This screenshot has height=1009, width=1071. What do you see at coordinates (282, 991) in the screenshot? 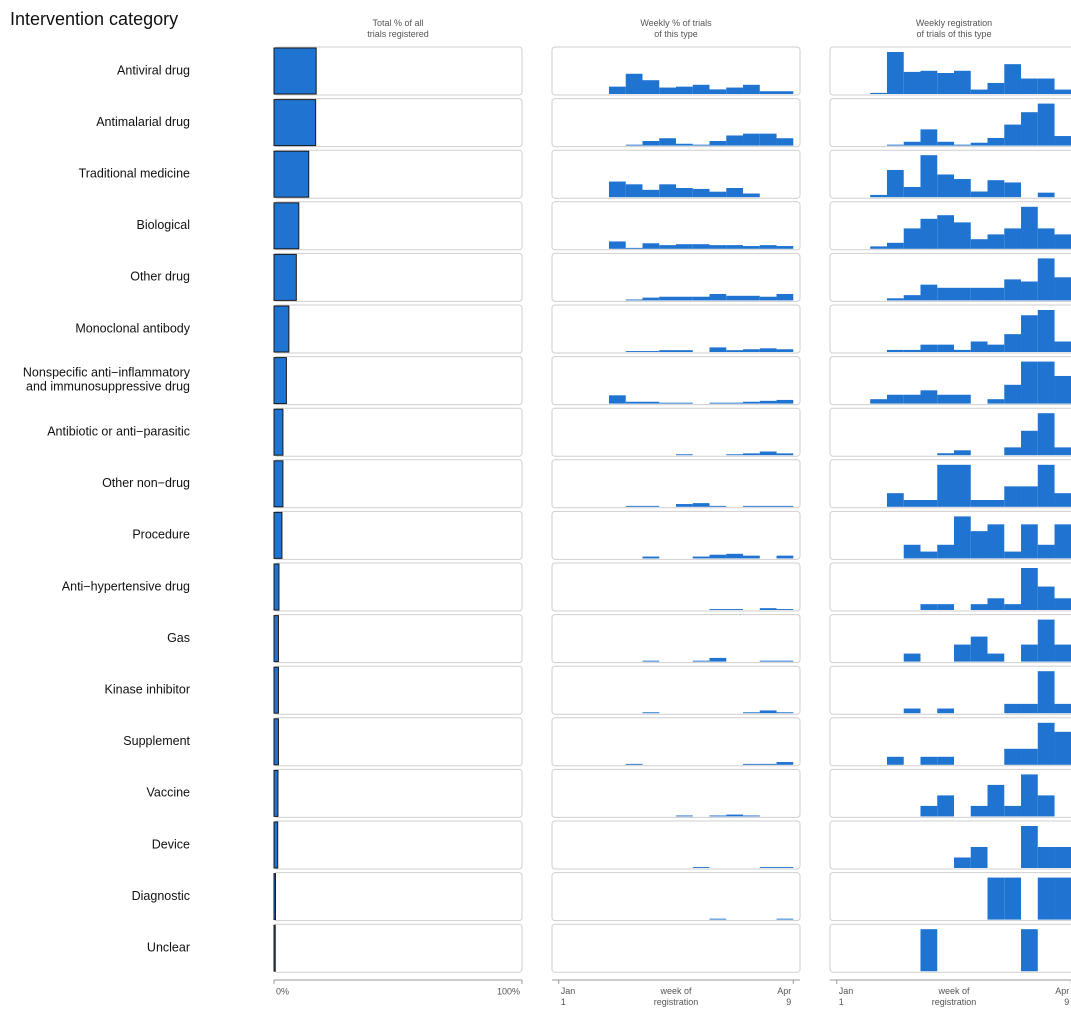
I see `x-tick-label: 0%` at bounding box center [282, 991].